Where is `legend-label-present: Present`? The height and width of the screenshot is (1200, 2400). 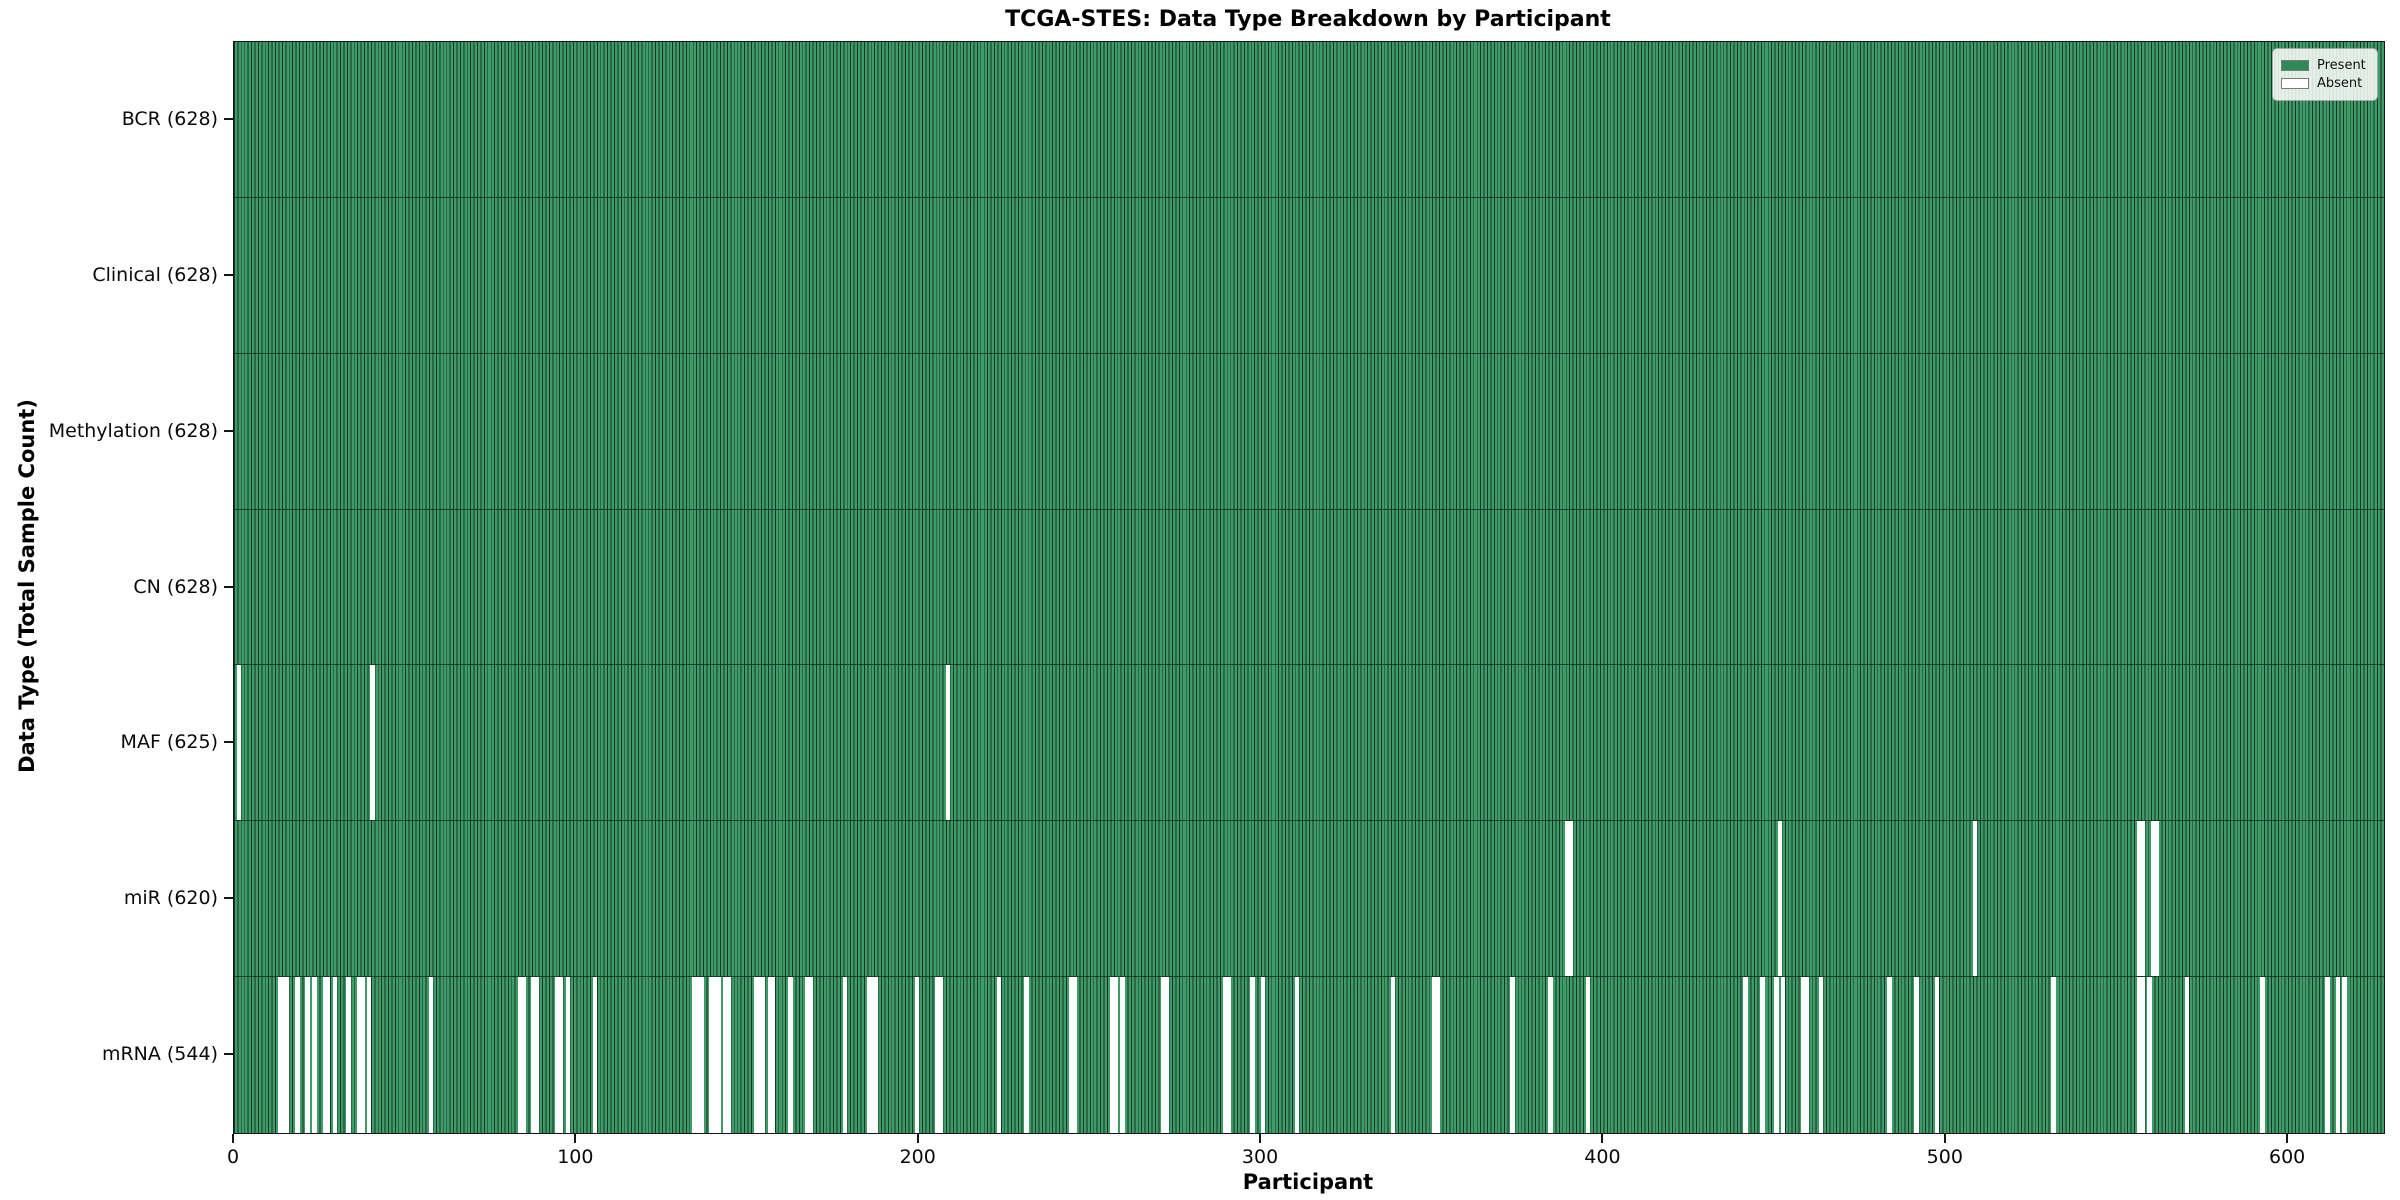
legend-label-present: Present is located at coordinates (2341, 65).